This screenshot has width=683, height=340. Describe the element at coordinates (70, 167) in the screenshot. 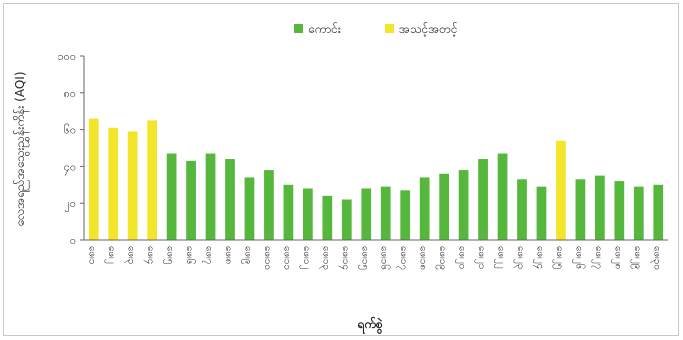

I see `y-tick-label: ၄၀` at that location.